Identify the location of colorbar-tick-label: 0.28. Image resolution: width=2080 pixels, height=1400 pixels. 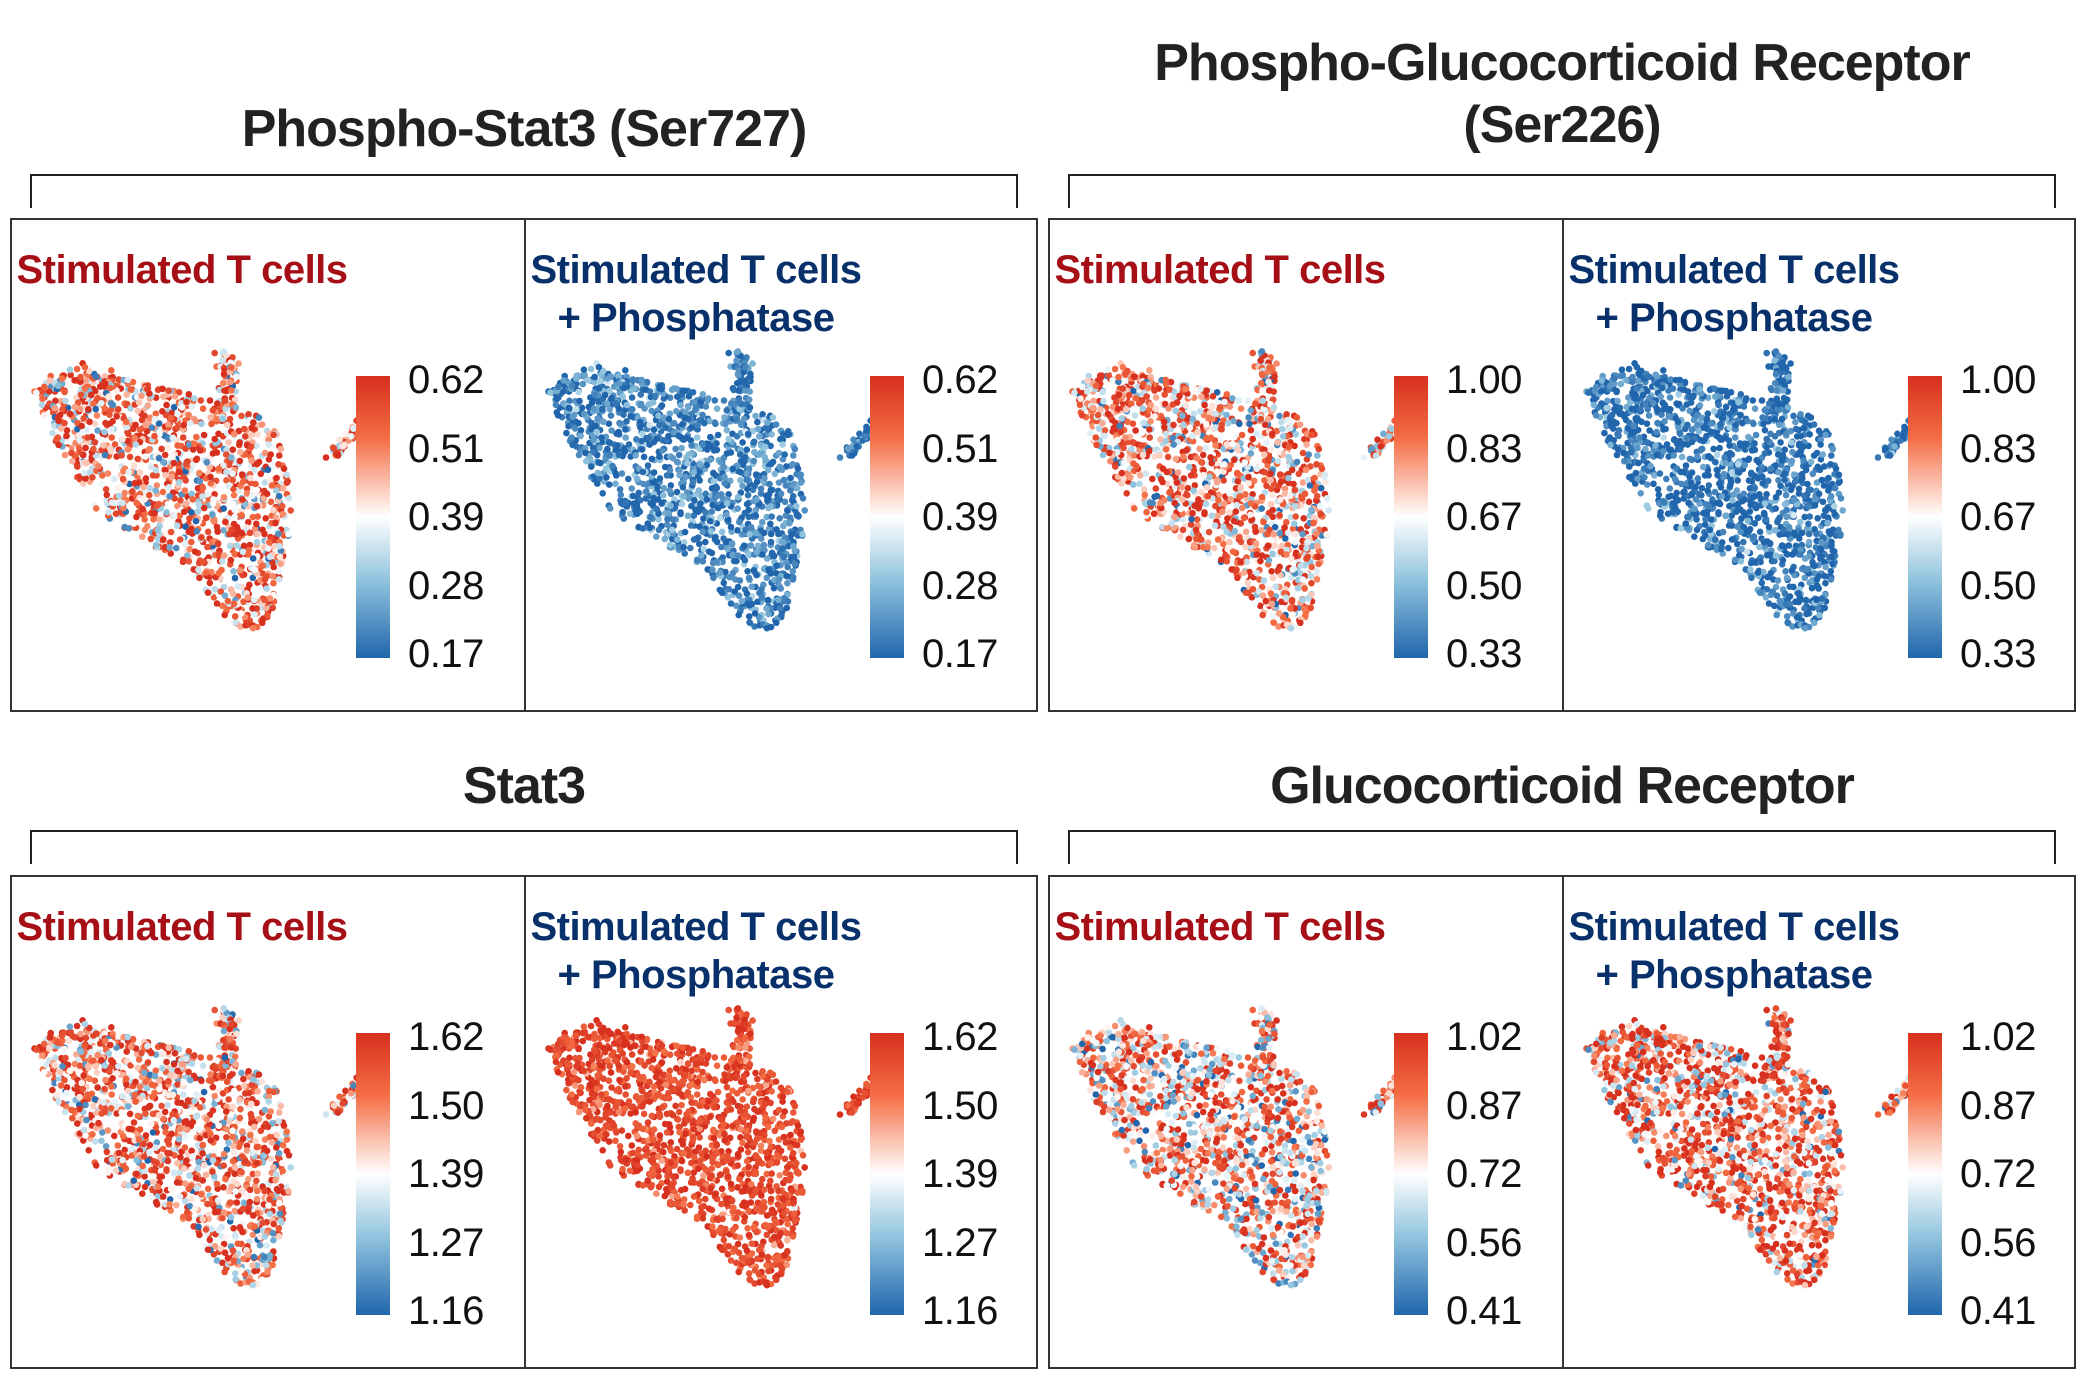
(446, 585).